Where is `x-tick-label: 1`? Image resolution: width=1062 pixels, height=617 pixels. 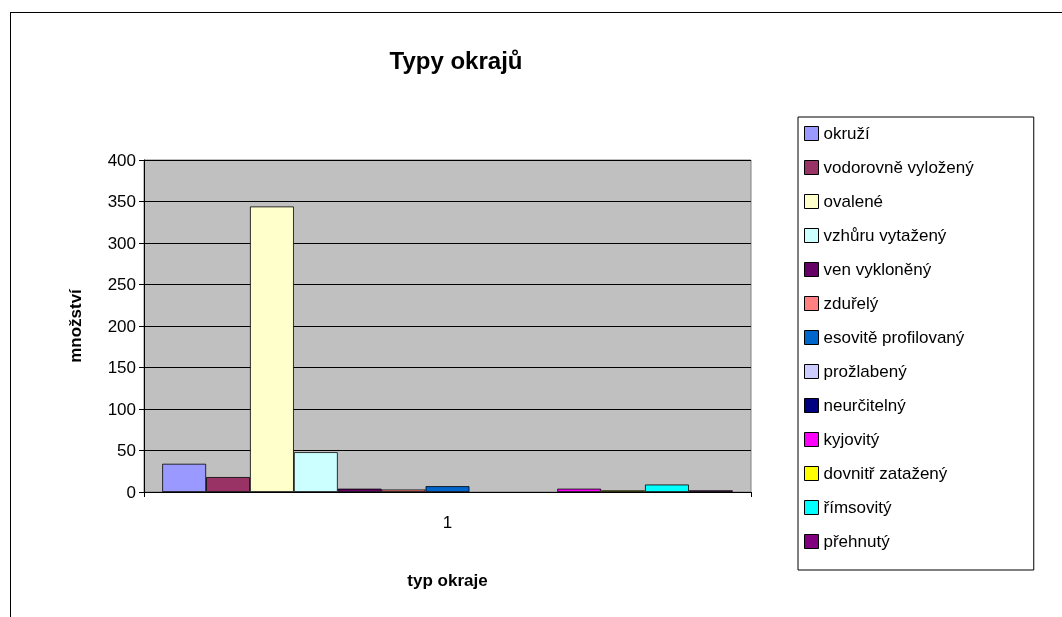
x-tick-label: 1 is located at coordinates (447, 522).